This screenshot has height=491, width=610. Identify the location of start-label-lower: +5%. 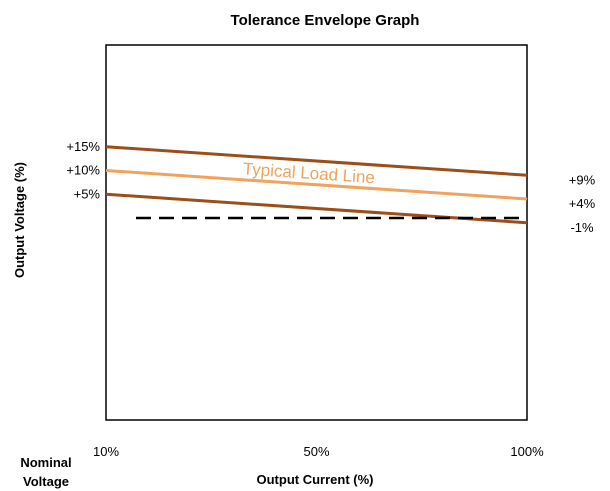
(87, 193).